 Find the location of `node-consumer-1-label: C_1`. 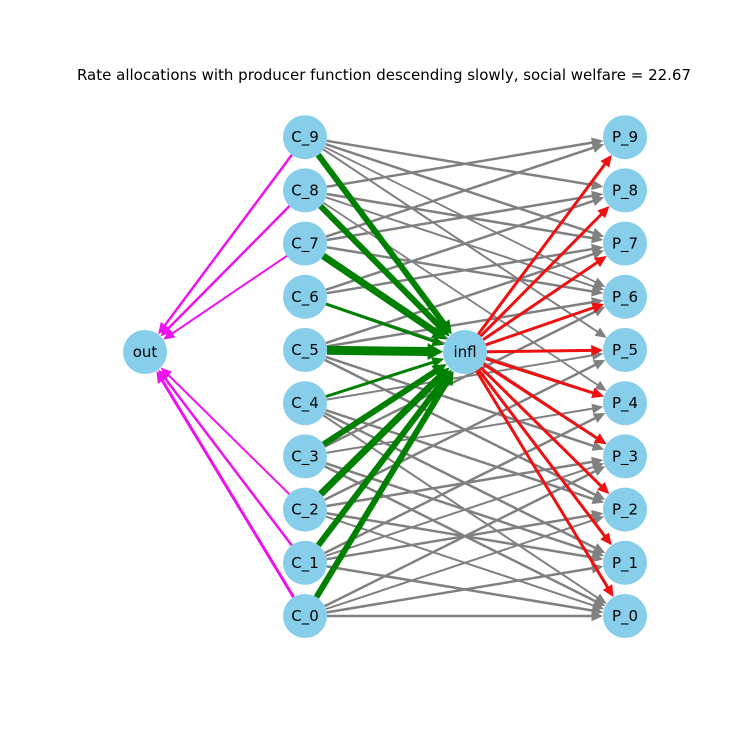

node-consumer-1-label: C_1 is located at coordinates (305, 563).